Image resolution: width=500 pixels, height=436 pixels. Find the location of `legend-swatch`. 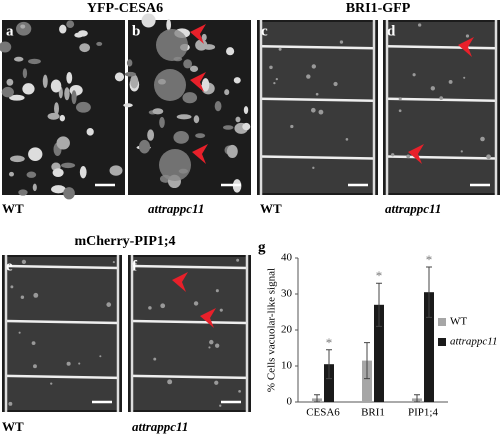

legend-swatch is located at coordinates (442, 322).